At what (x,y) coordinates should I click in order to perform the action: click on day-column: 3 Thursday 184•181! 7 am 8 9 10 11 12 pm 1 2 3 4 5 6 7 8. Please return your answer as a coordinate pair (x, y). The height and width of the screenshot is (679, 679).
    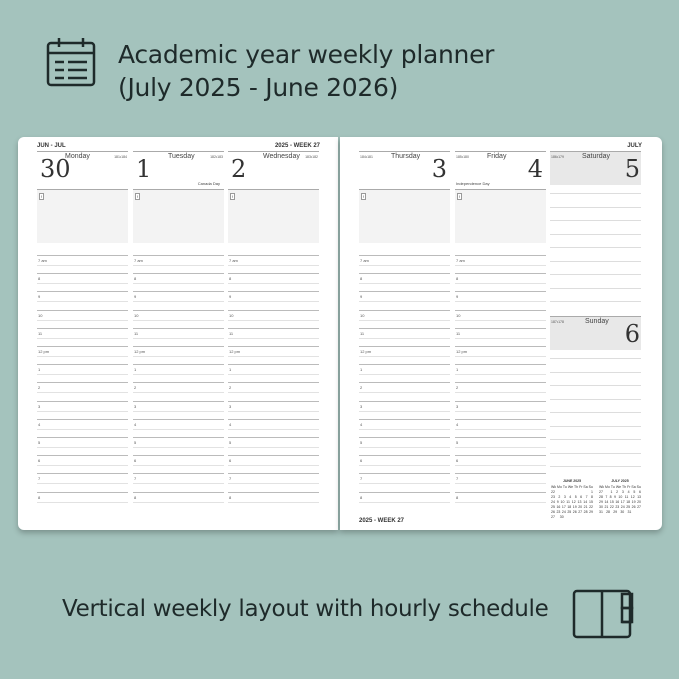
    Looking at the image, I should click on (404, 336).